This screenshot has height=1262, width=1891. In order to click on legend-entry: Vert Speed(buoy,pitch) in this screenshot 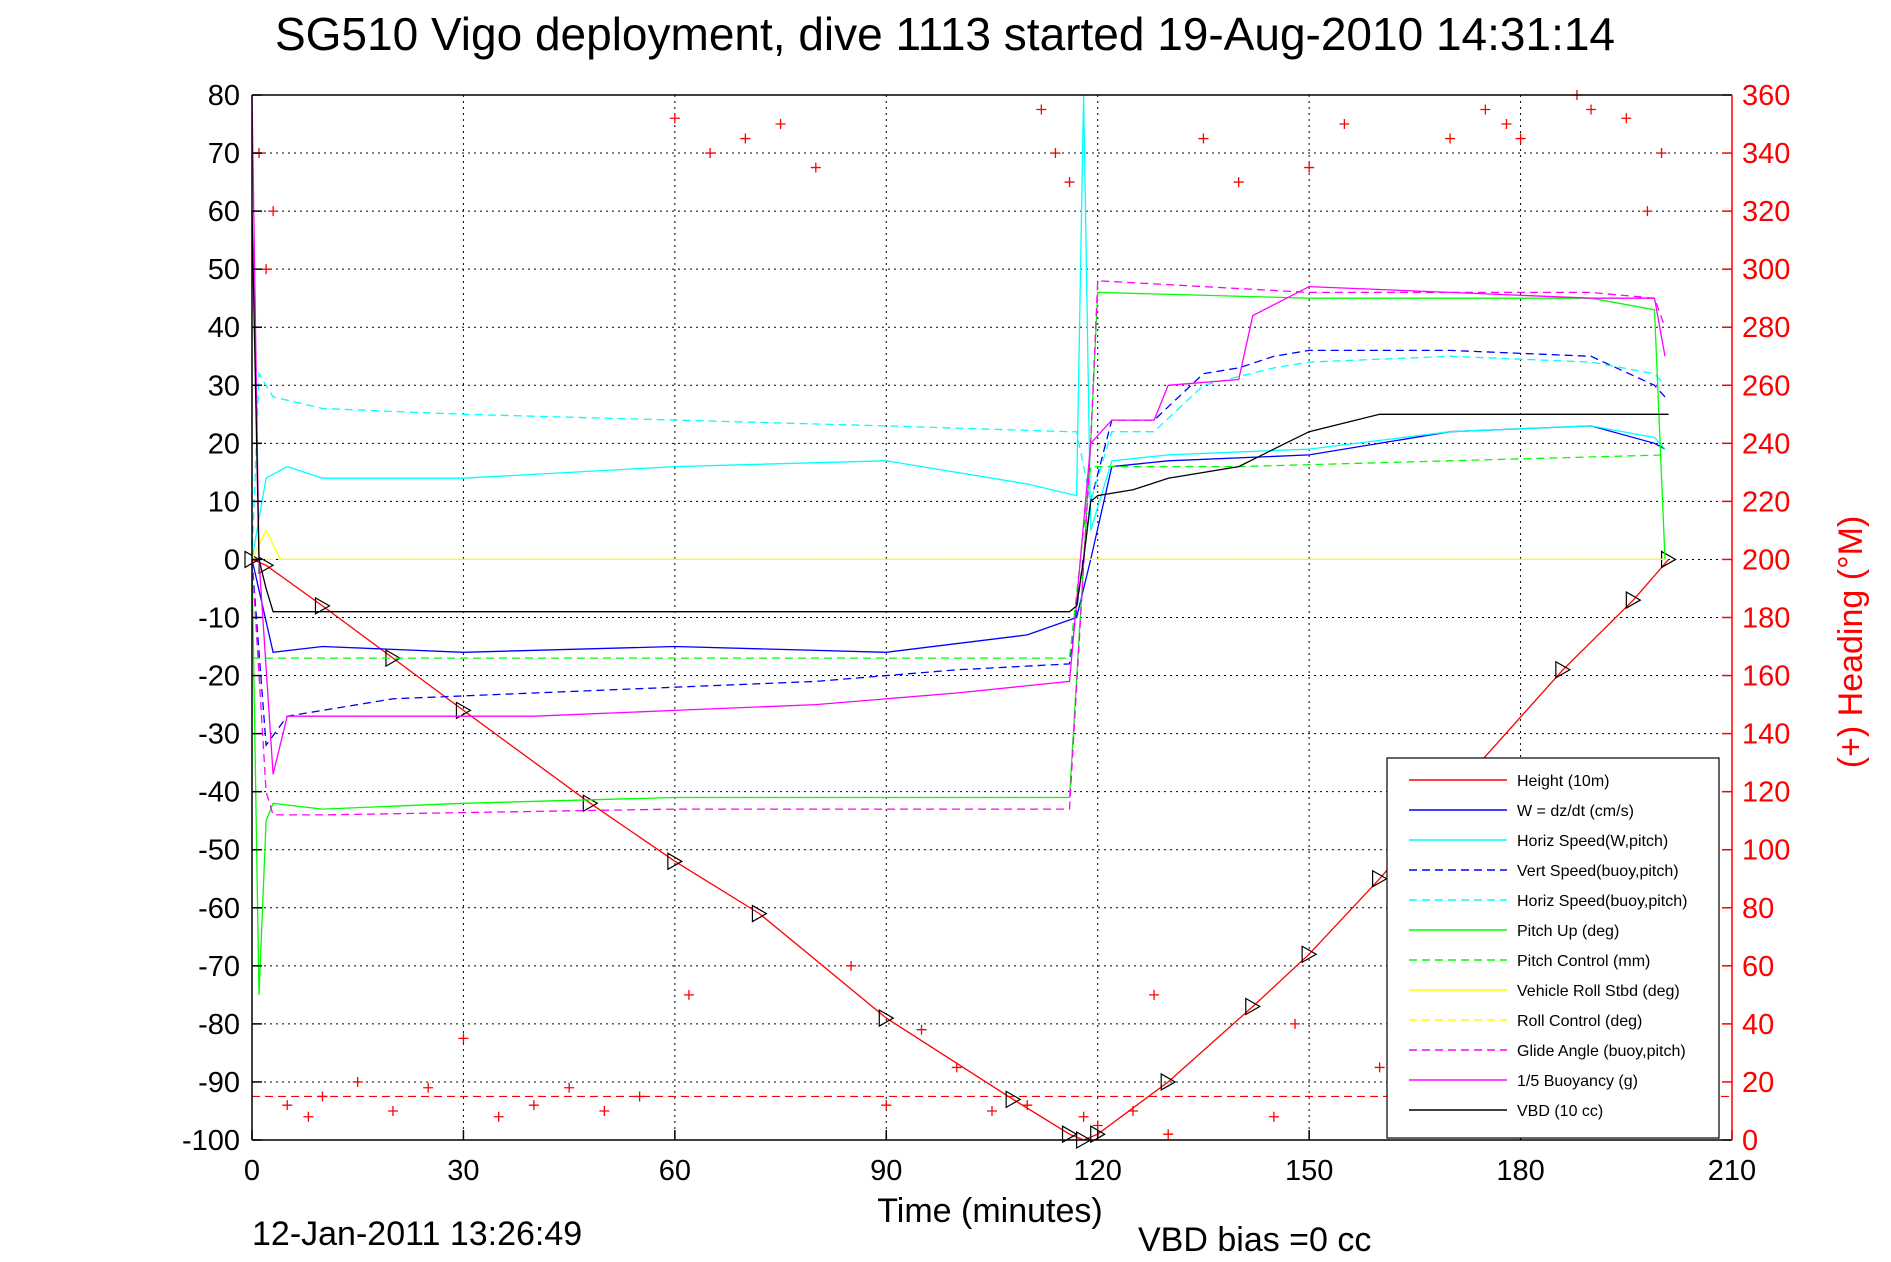, I will do `click(1598, 871)`.